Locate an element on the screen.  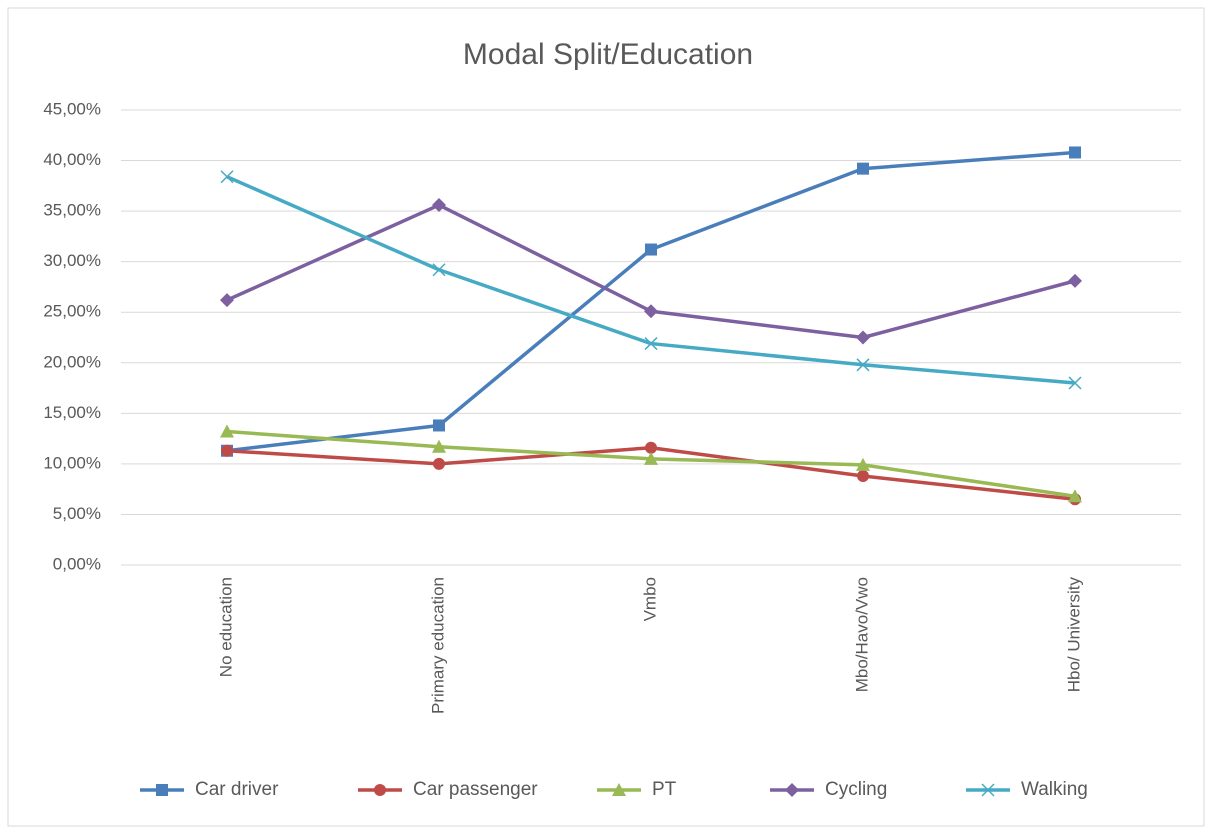
x-tick-label: Vmbo is located at coordinates (649, 599).